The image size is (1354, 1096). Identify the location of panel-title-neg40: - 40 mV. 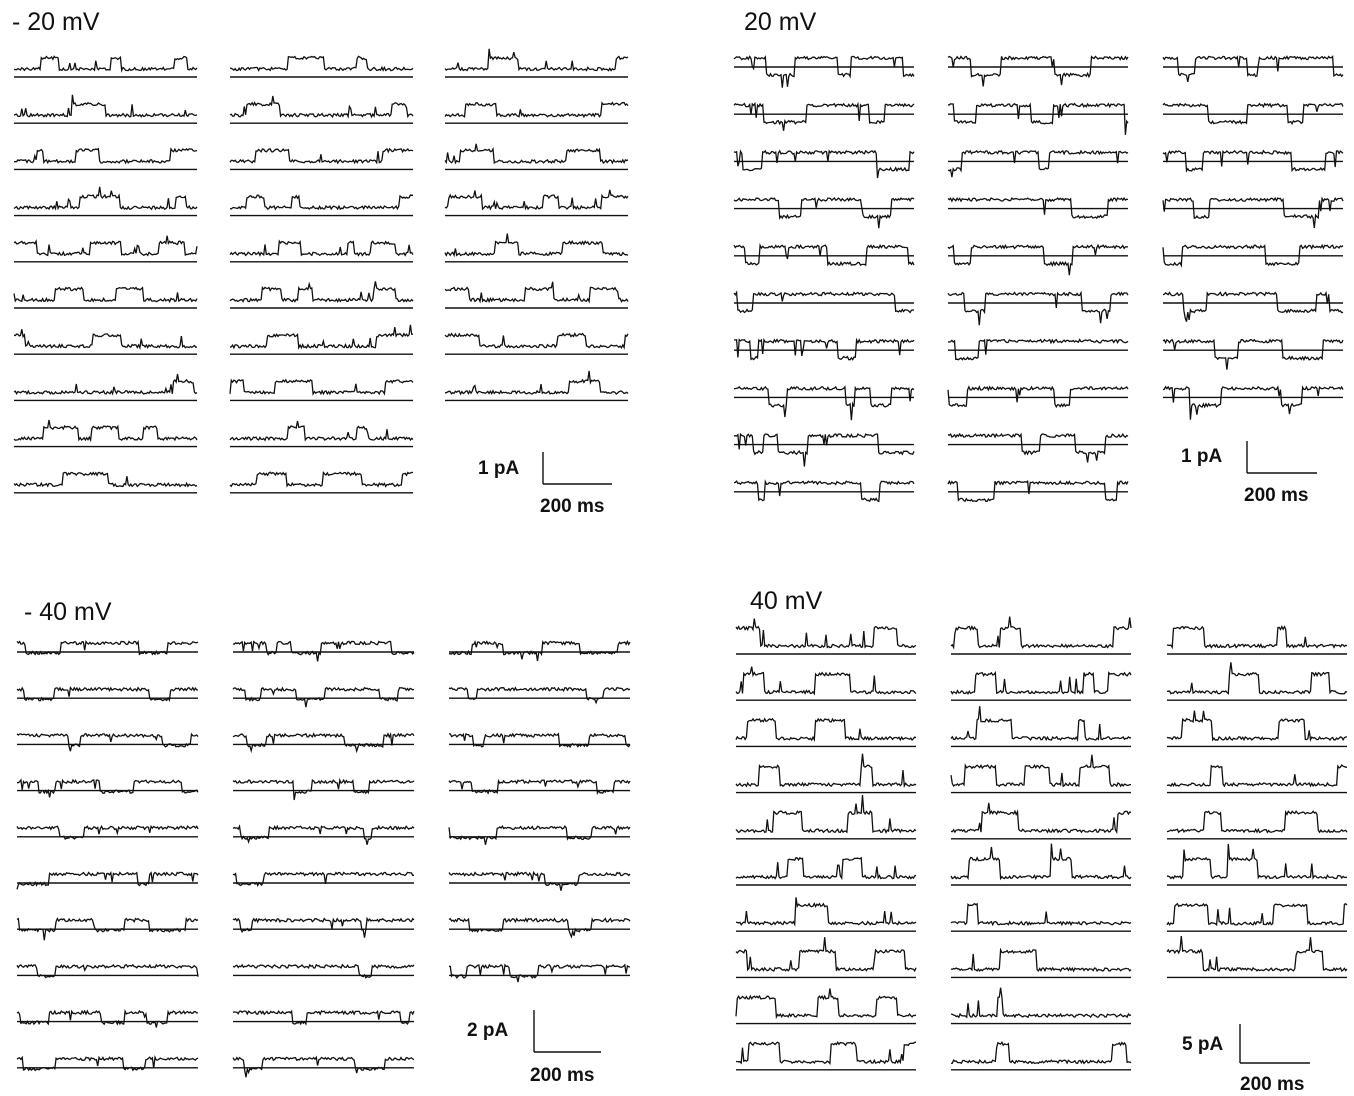
(68, 612).